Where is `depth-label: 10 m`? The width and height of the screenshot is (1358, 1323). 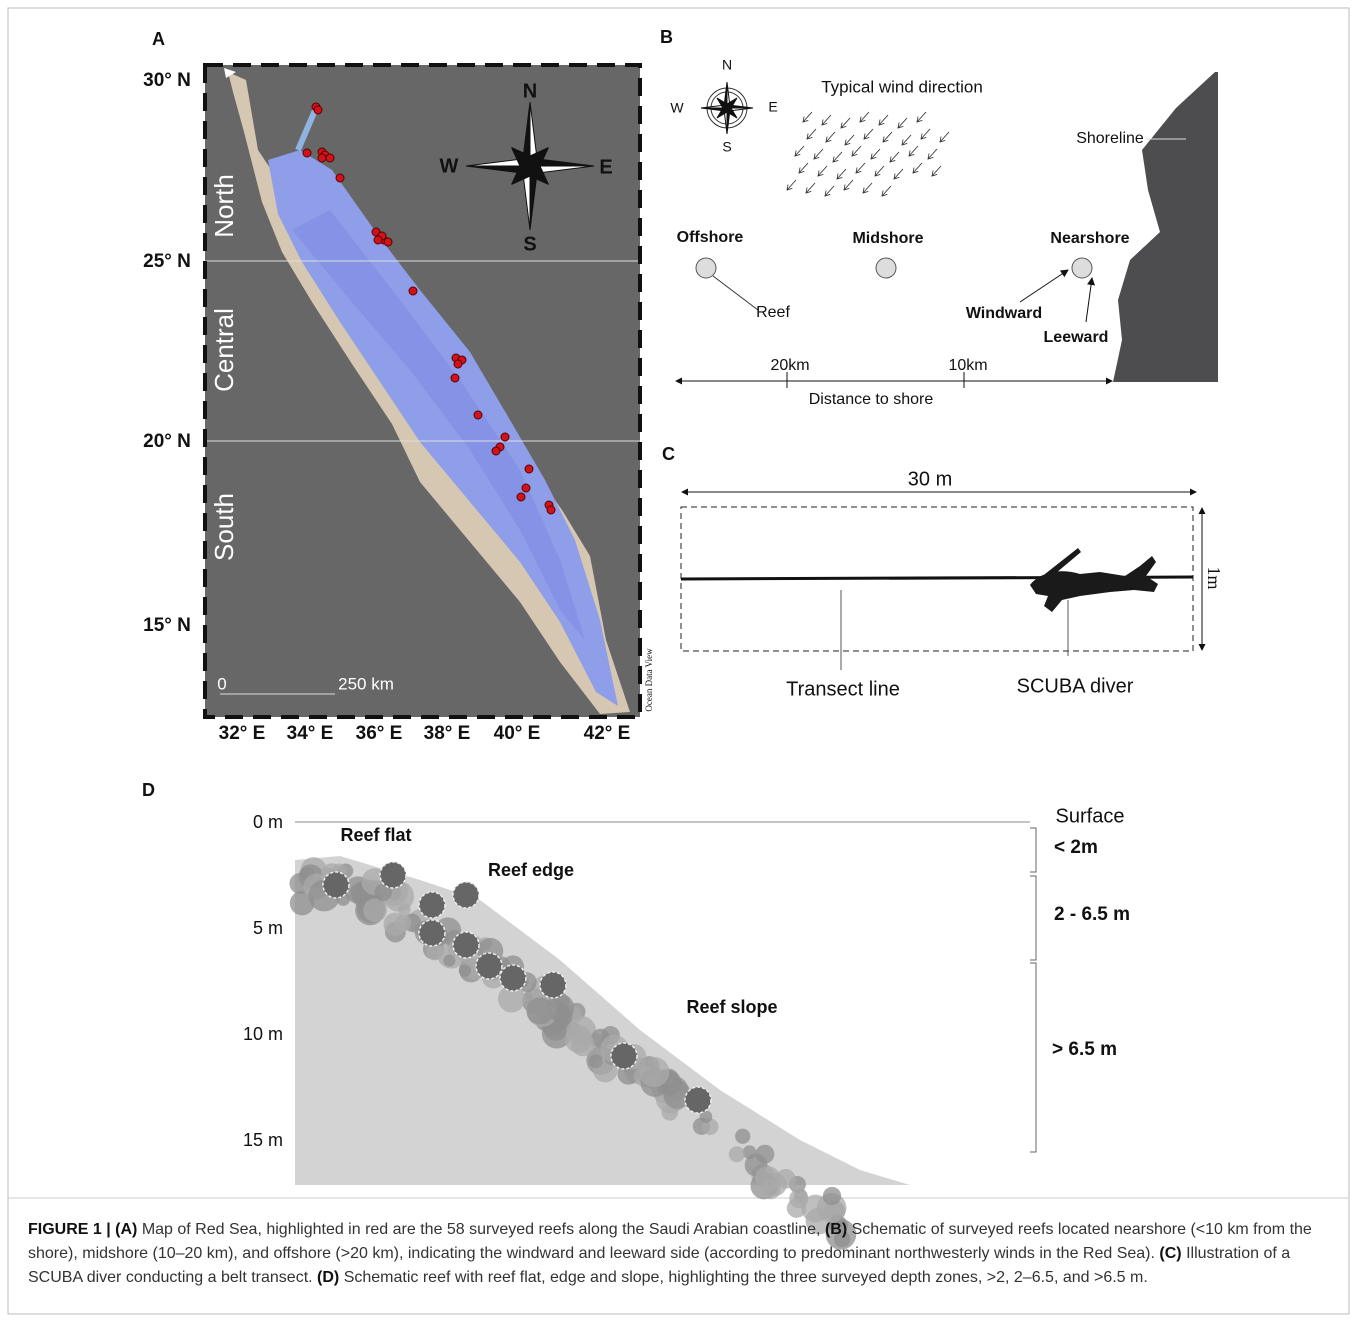 depth-label: 10 m is located at coordinates (263, 1034).